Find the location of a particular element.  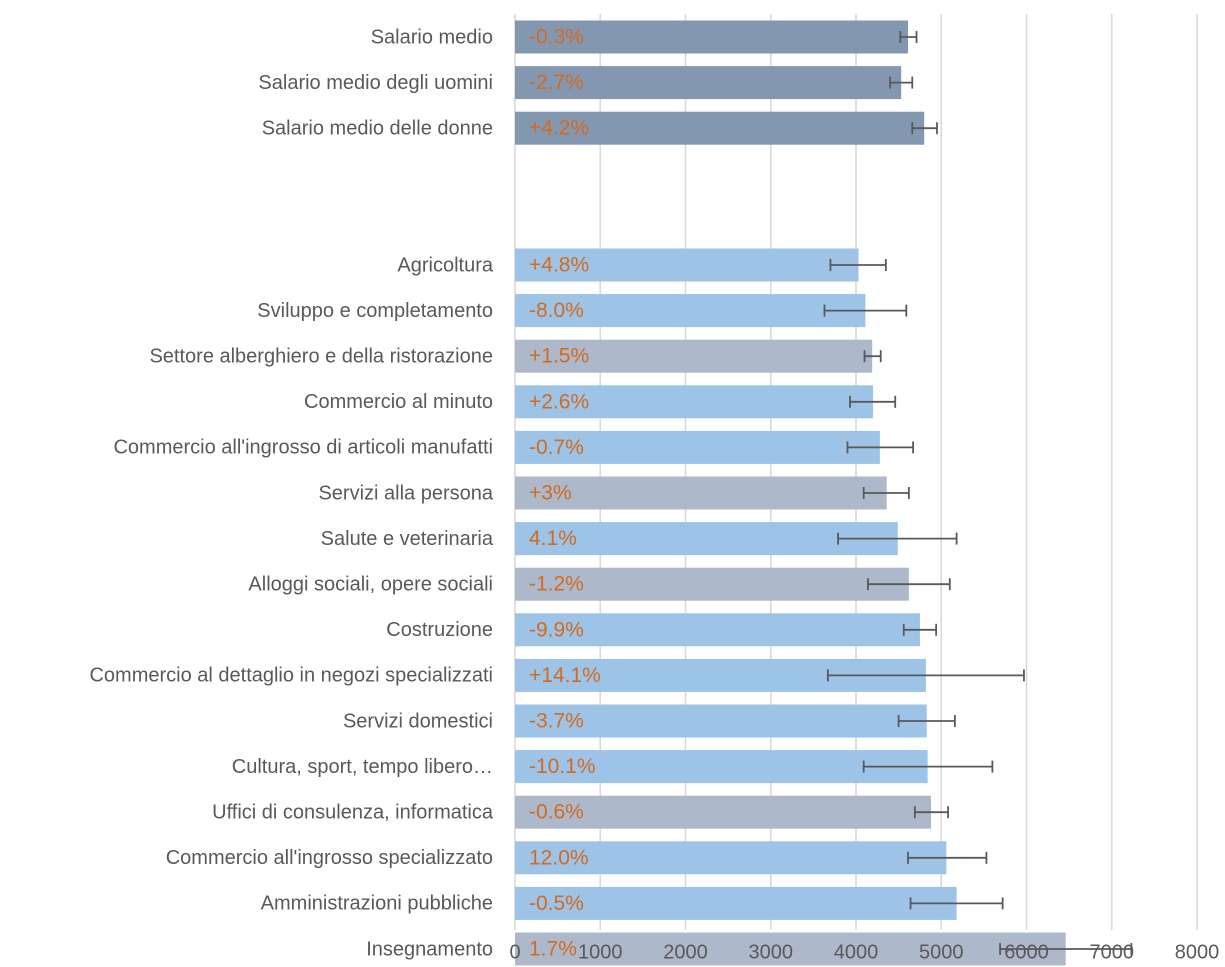

category-label: Settore alberghiero e della ristorazione is located at coordinates (321, 356).